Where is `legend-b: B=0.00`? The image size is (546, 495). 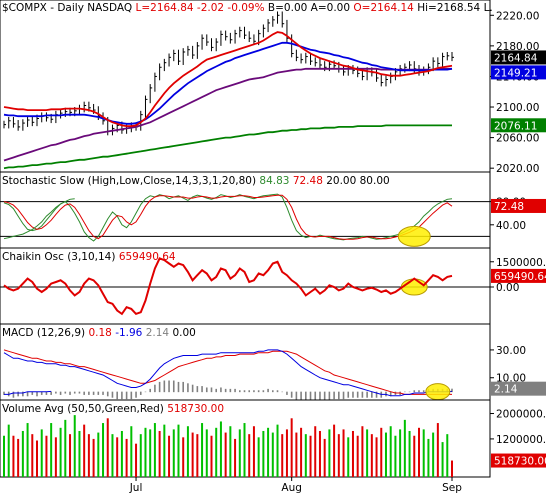 legend-b: B=0.00 is located at coordinates (287, 8).